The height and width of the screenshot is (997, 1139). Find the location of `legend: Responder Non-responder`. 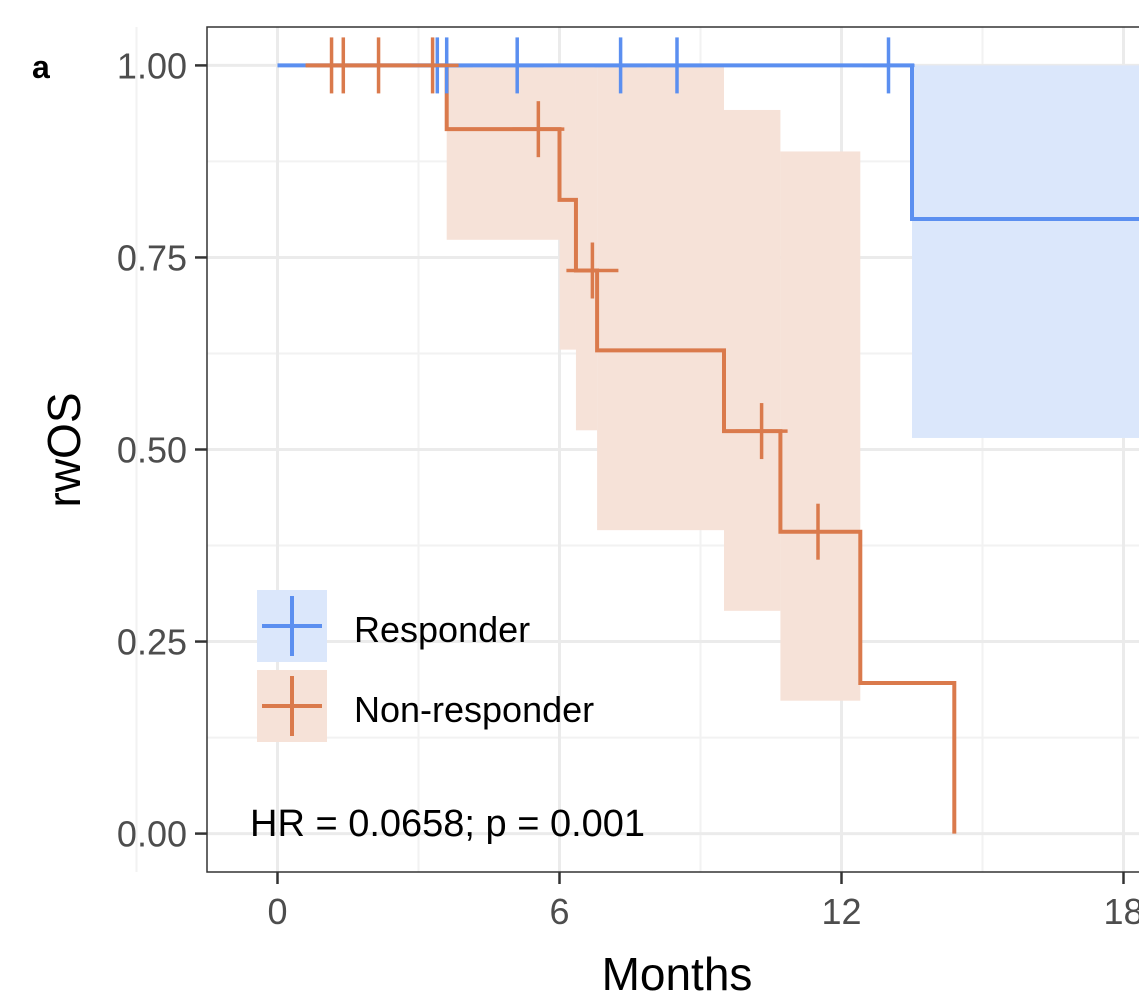

legend: Responder Non-responder is located at coordinates (425, 666).